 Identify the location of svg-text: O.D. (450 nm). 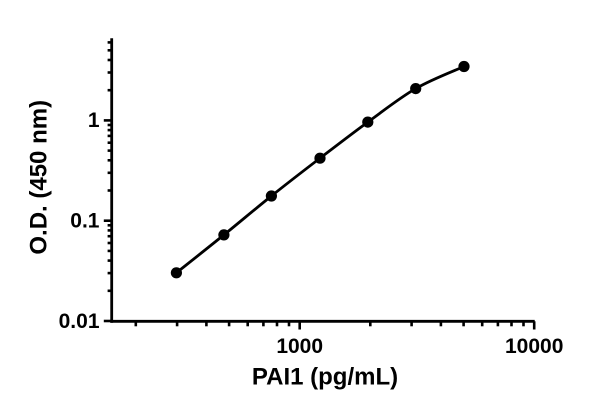
(39, 177).